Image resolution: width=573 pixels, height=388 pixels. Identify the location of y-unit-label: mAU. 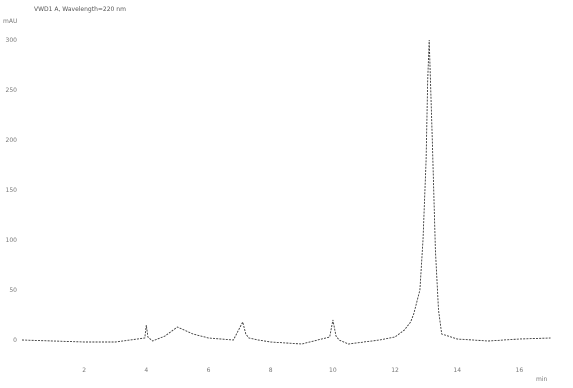
(10, 21).